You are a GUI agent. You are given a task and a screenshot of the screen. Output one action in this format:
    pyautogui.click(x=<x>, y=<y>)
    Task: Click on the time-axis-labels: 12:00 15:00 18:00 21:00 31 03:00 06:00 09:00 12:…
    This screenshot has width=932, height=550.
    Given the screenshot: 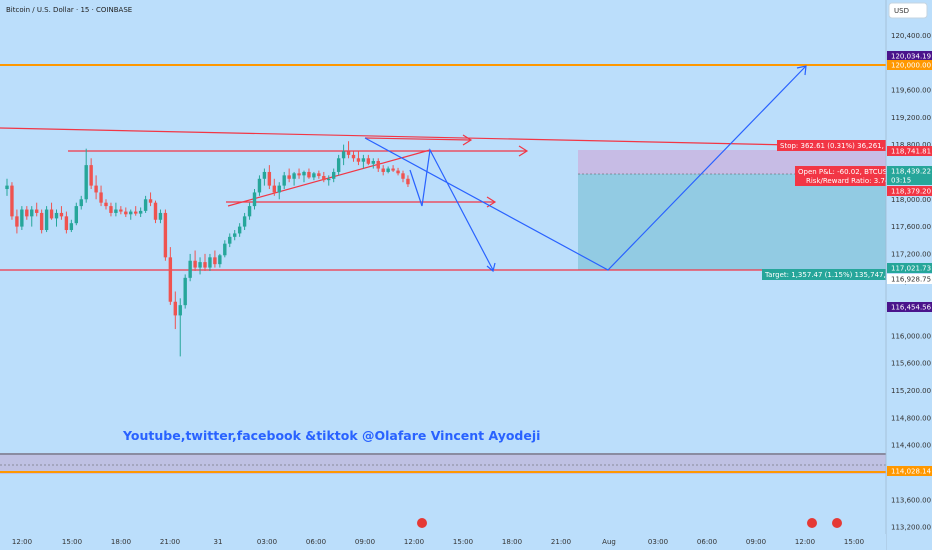 What is the action you would take?
    pyautogui.click(x=438, y=542)
    